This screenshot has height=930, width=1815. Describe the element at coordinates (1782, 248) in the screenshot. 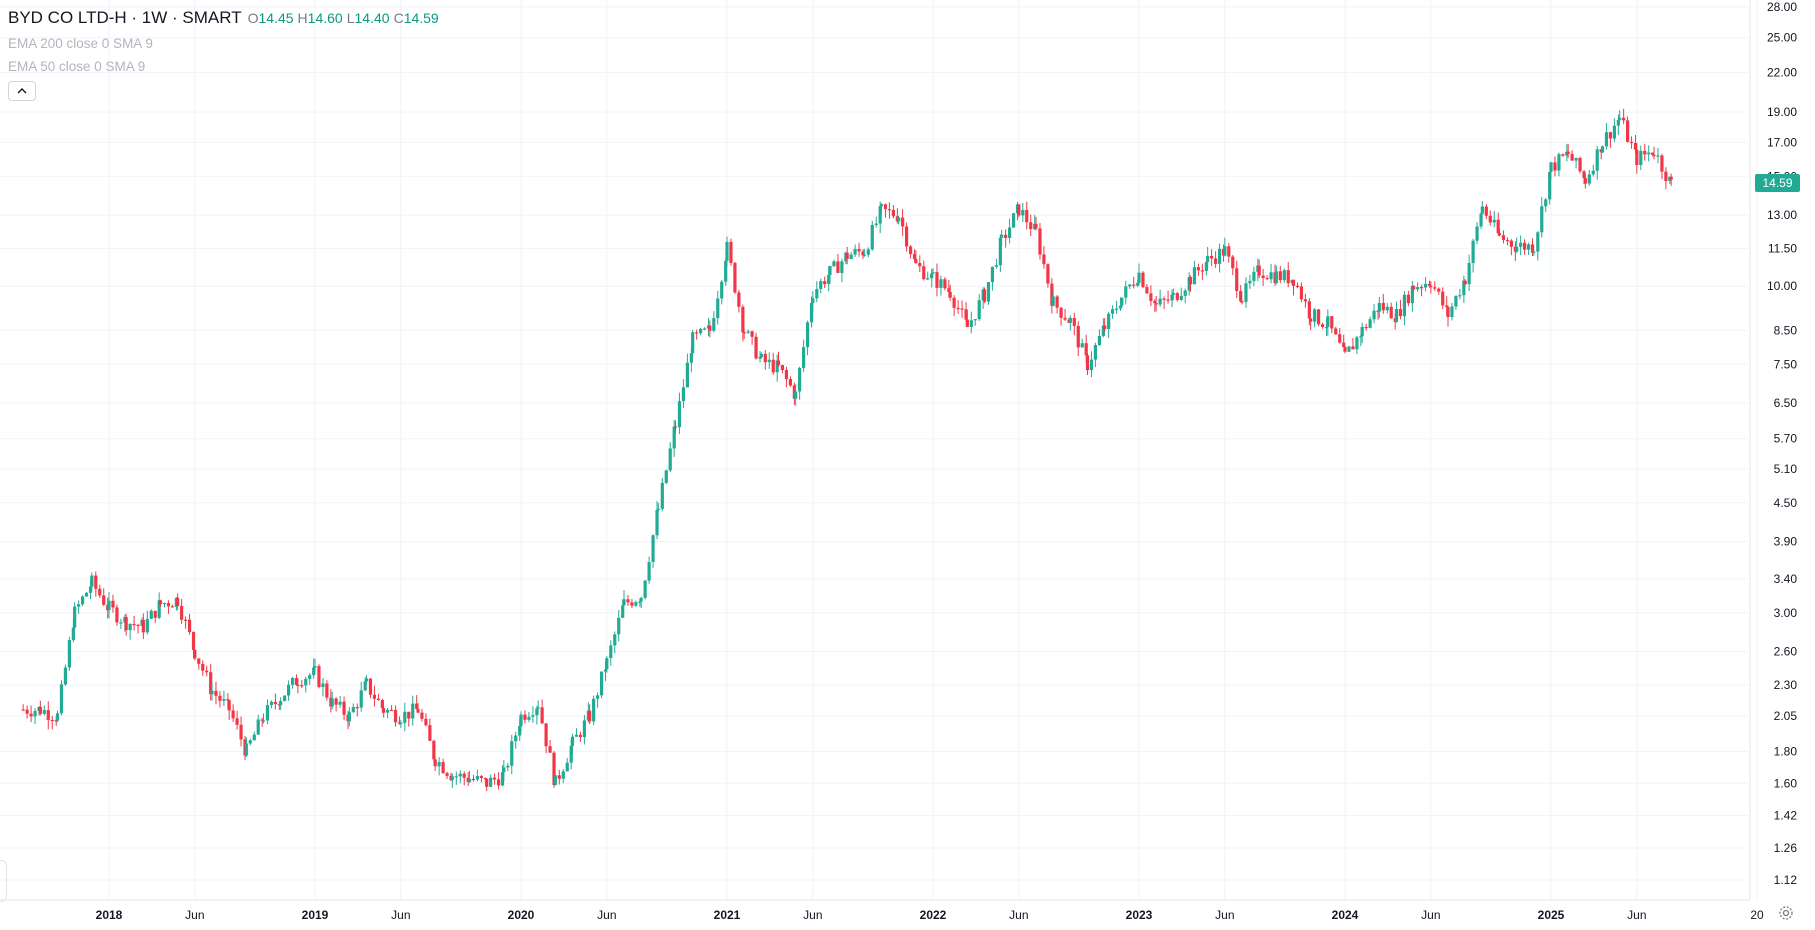

I see `y-tick-label: 11.50` at that location.